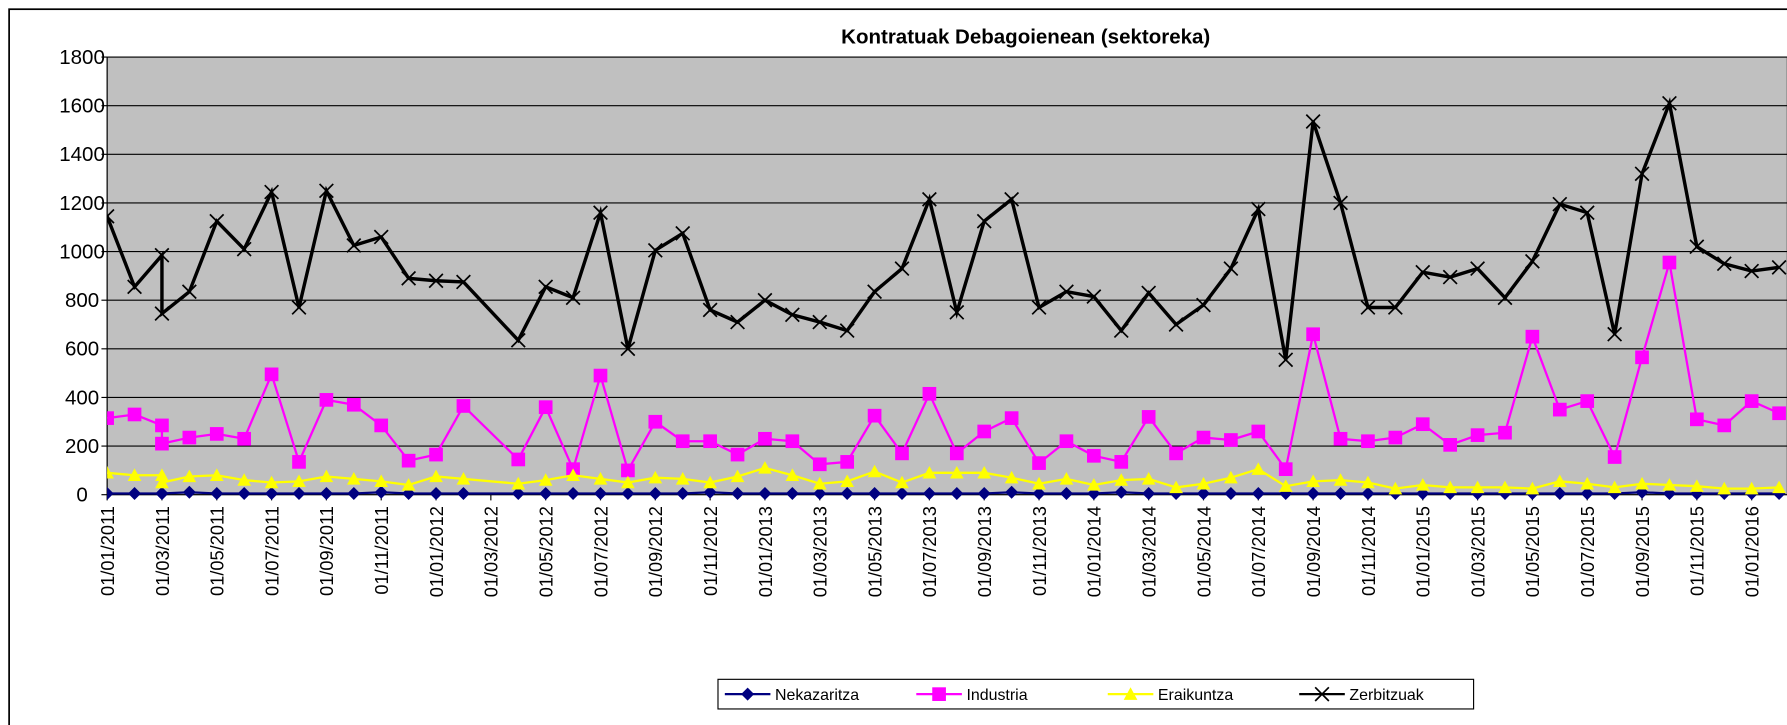 The image size is (1787, 725). I want to click on y-tick-label: 1800, so click(82, 57).